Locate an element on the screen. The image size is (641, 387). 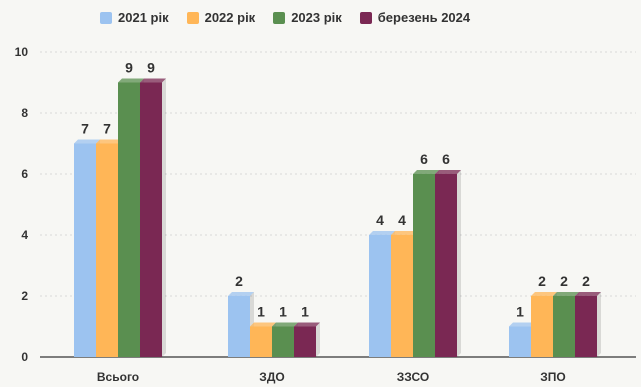
legend-swatch-2023 is located at coordinates (279, 17).